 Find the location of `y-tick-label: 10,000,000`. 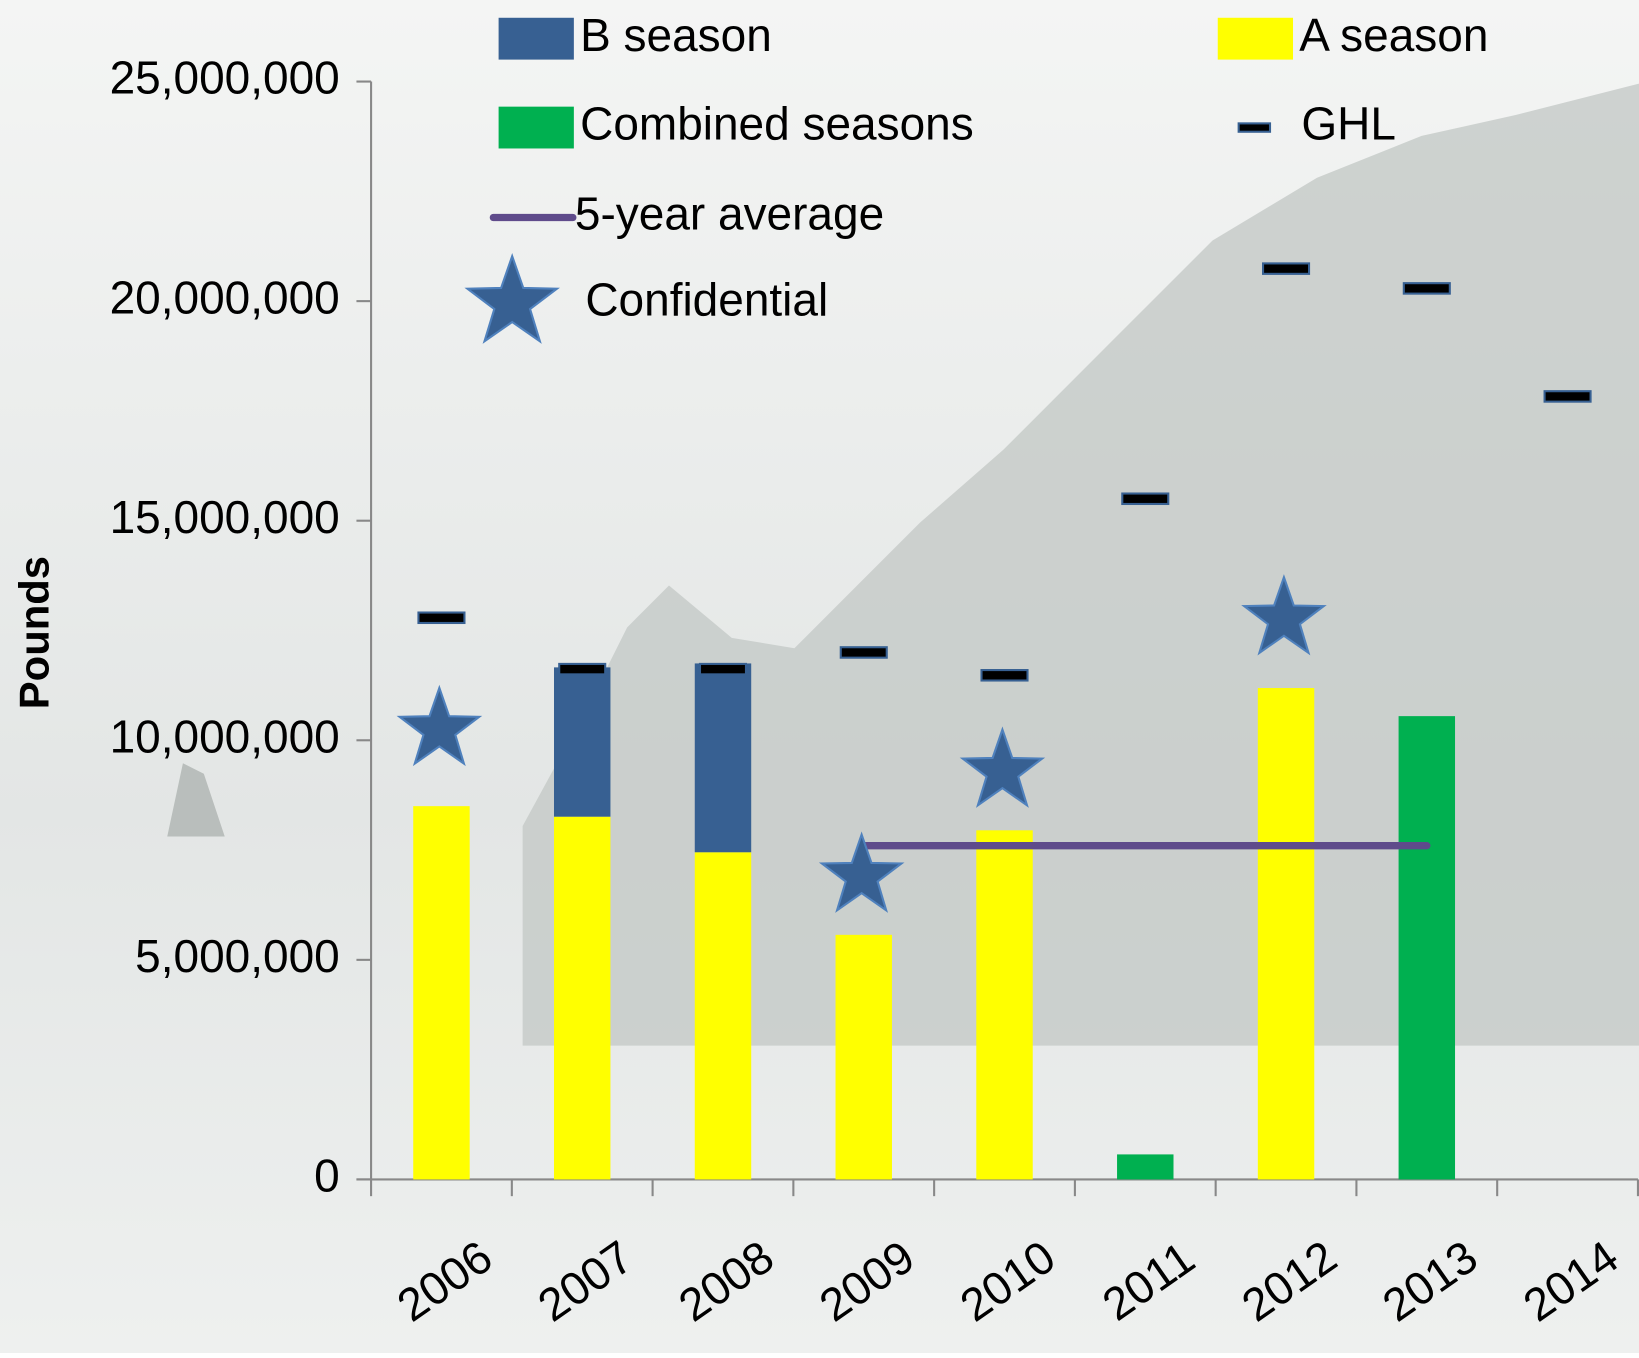

y-tick-label: 10,000,000 is located at coordinates (225, 736).